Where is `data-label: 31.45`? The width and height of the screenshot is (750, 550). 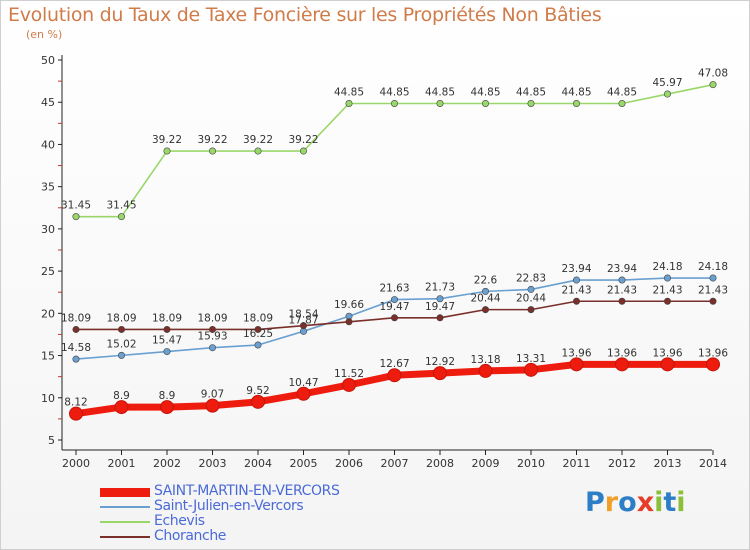
data-label: 31.45 is located at coordinates (76, 206).